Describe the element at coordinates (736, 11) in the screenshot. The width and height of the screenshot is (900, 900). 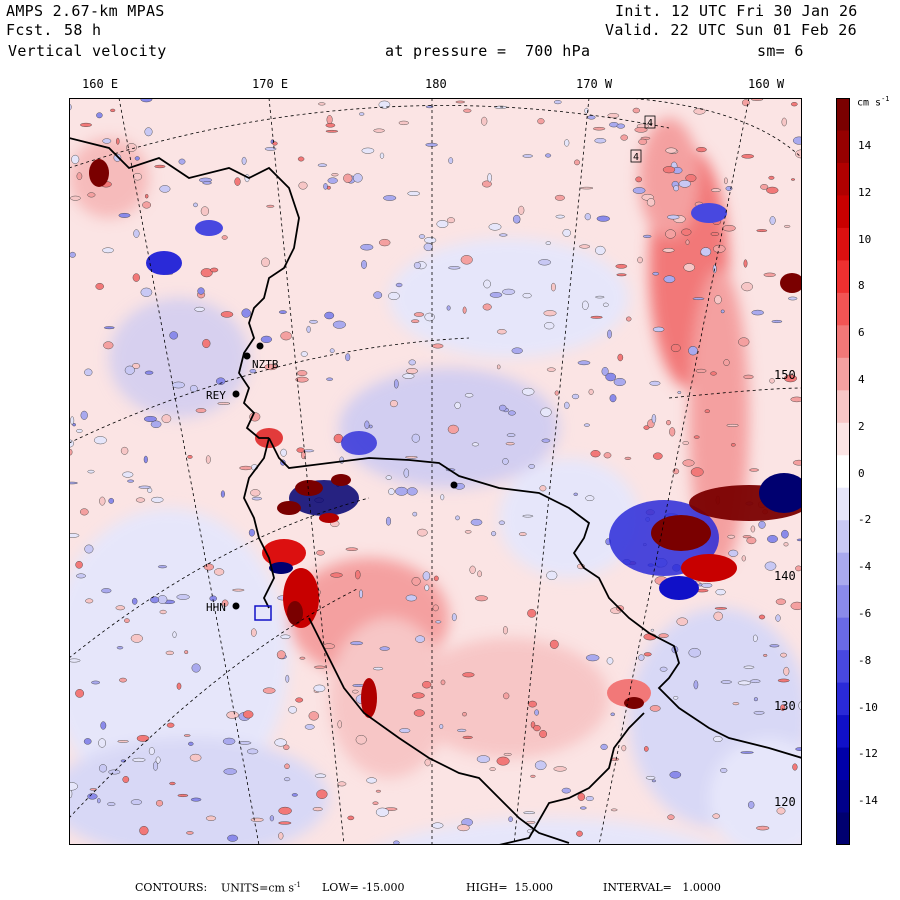
I see `init-time: Init. 12 UTC Fri 30 Jan 26` at that location.